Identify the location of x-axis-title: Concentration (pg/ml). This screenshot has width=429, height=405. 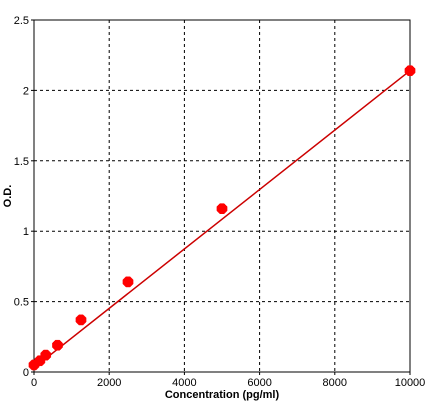
(222, 395).